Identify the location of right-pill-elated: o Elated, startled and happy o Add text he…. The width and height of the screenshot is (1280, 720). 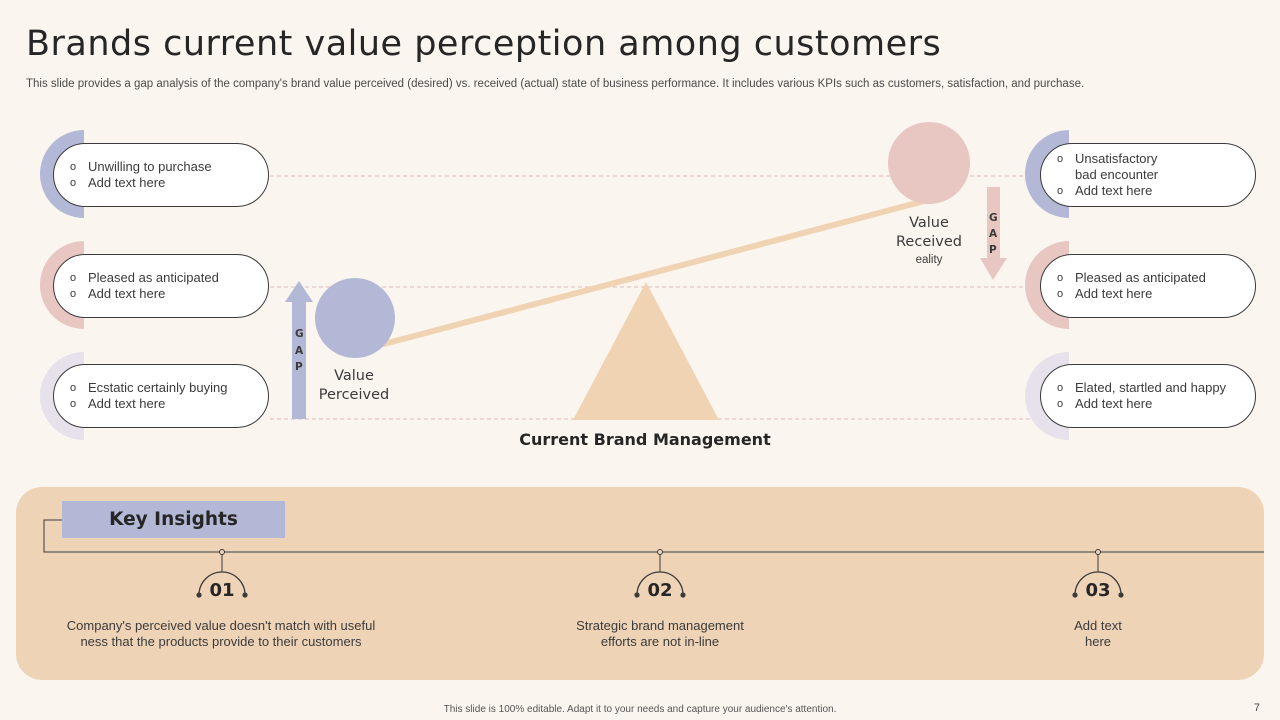
(1148, 396).